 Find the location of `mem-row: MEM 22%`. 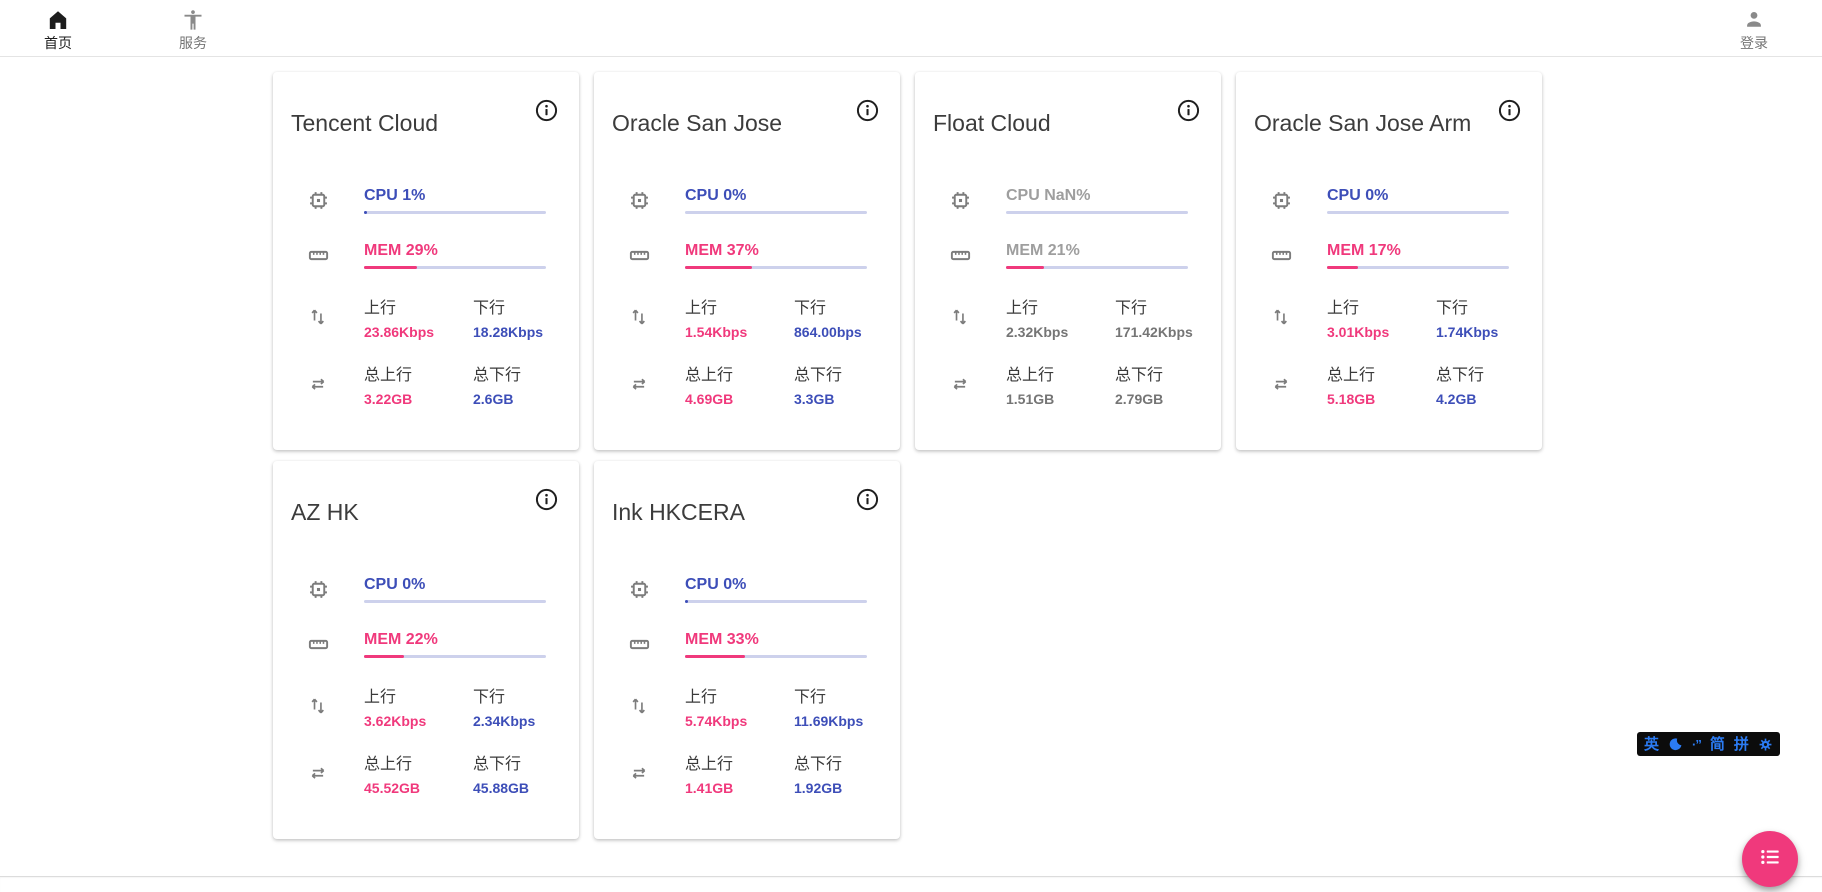

mem-row: MEM 22% is located at coordinates (426, 644).